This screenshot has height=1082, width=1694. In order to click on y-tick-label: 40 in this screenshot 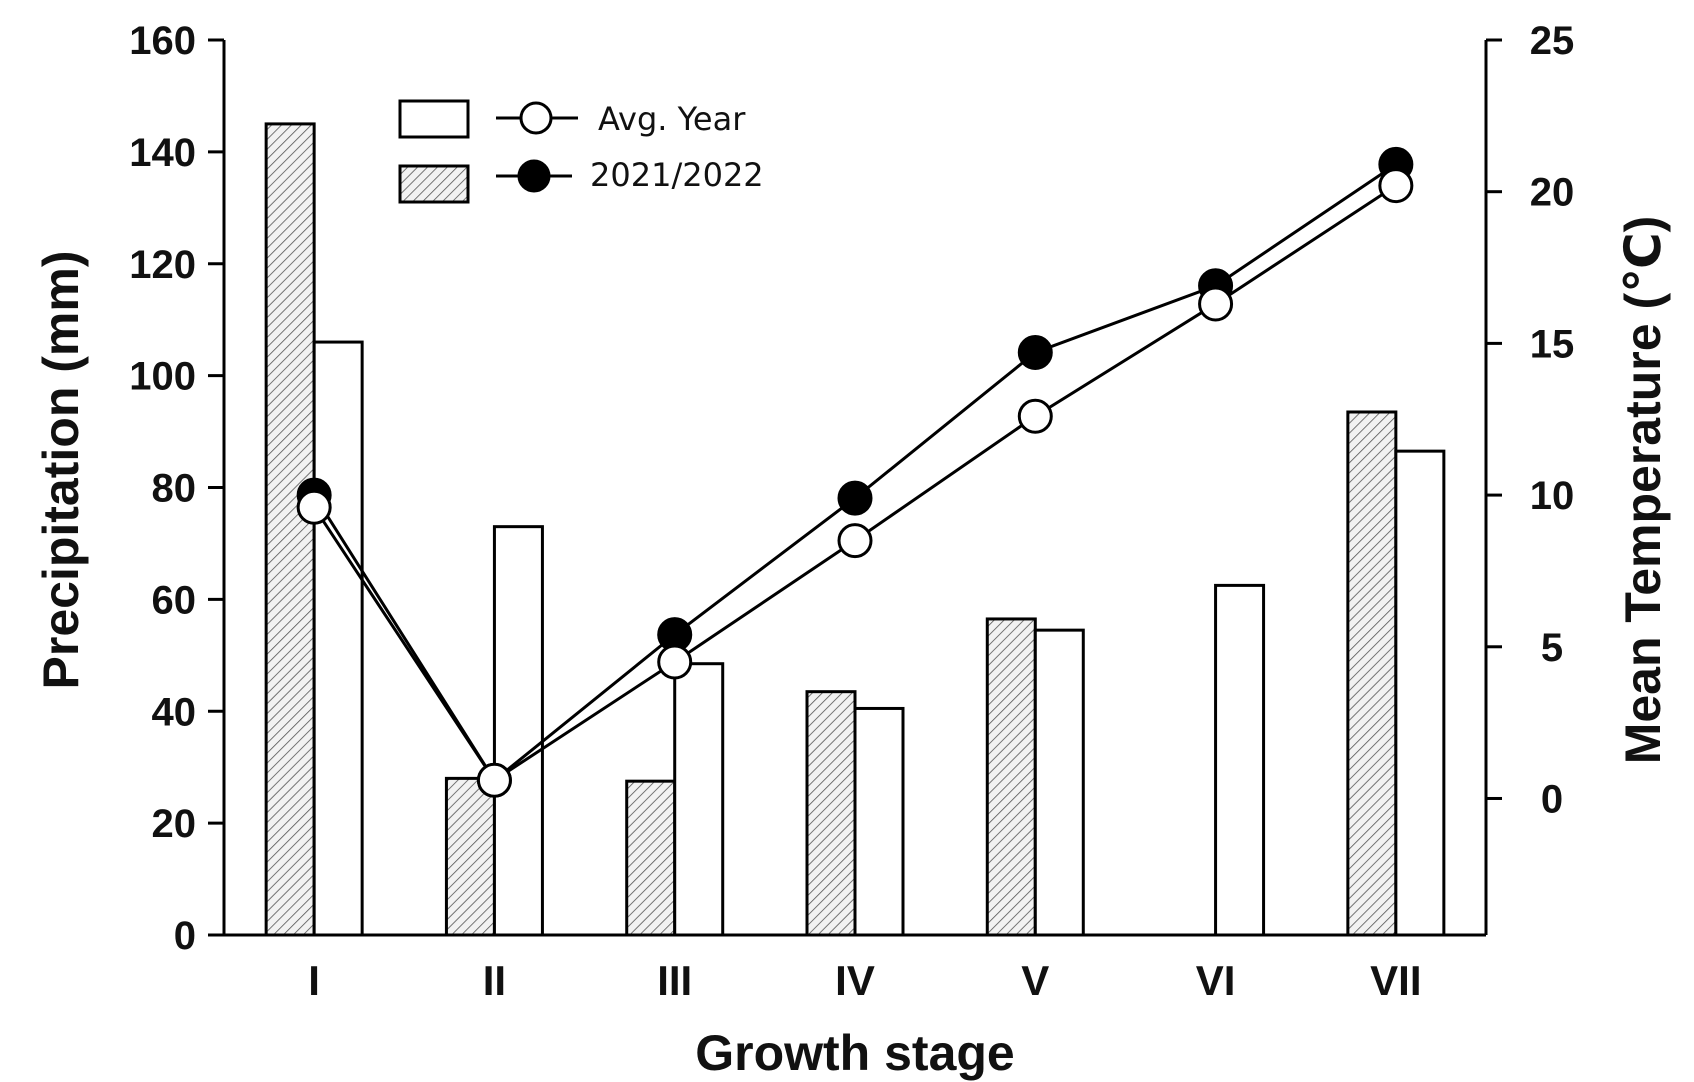, I will do `click(174, 712)`.